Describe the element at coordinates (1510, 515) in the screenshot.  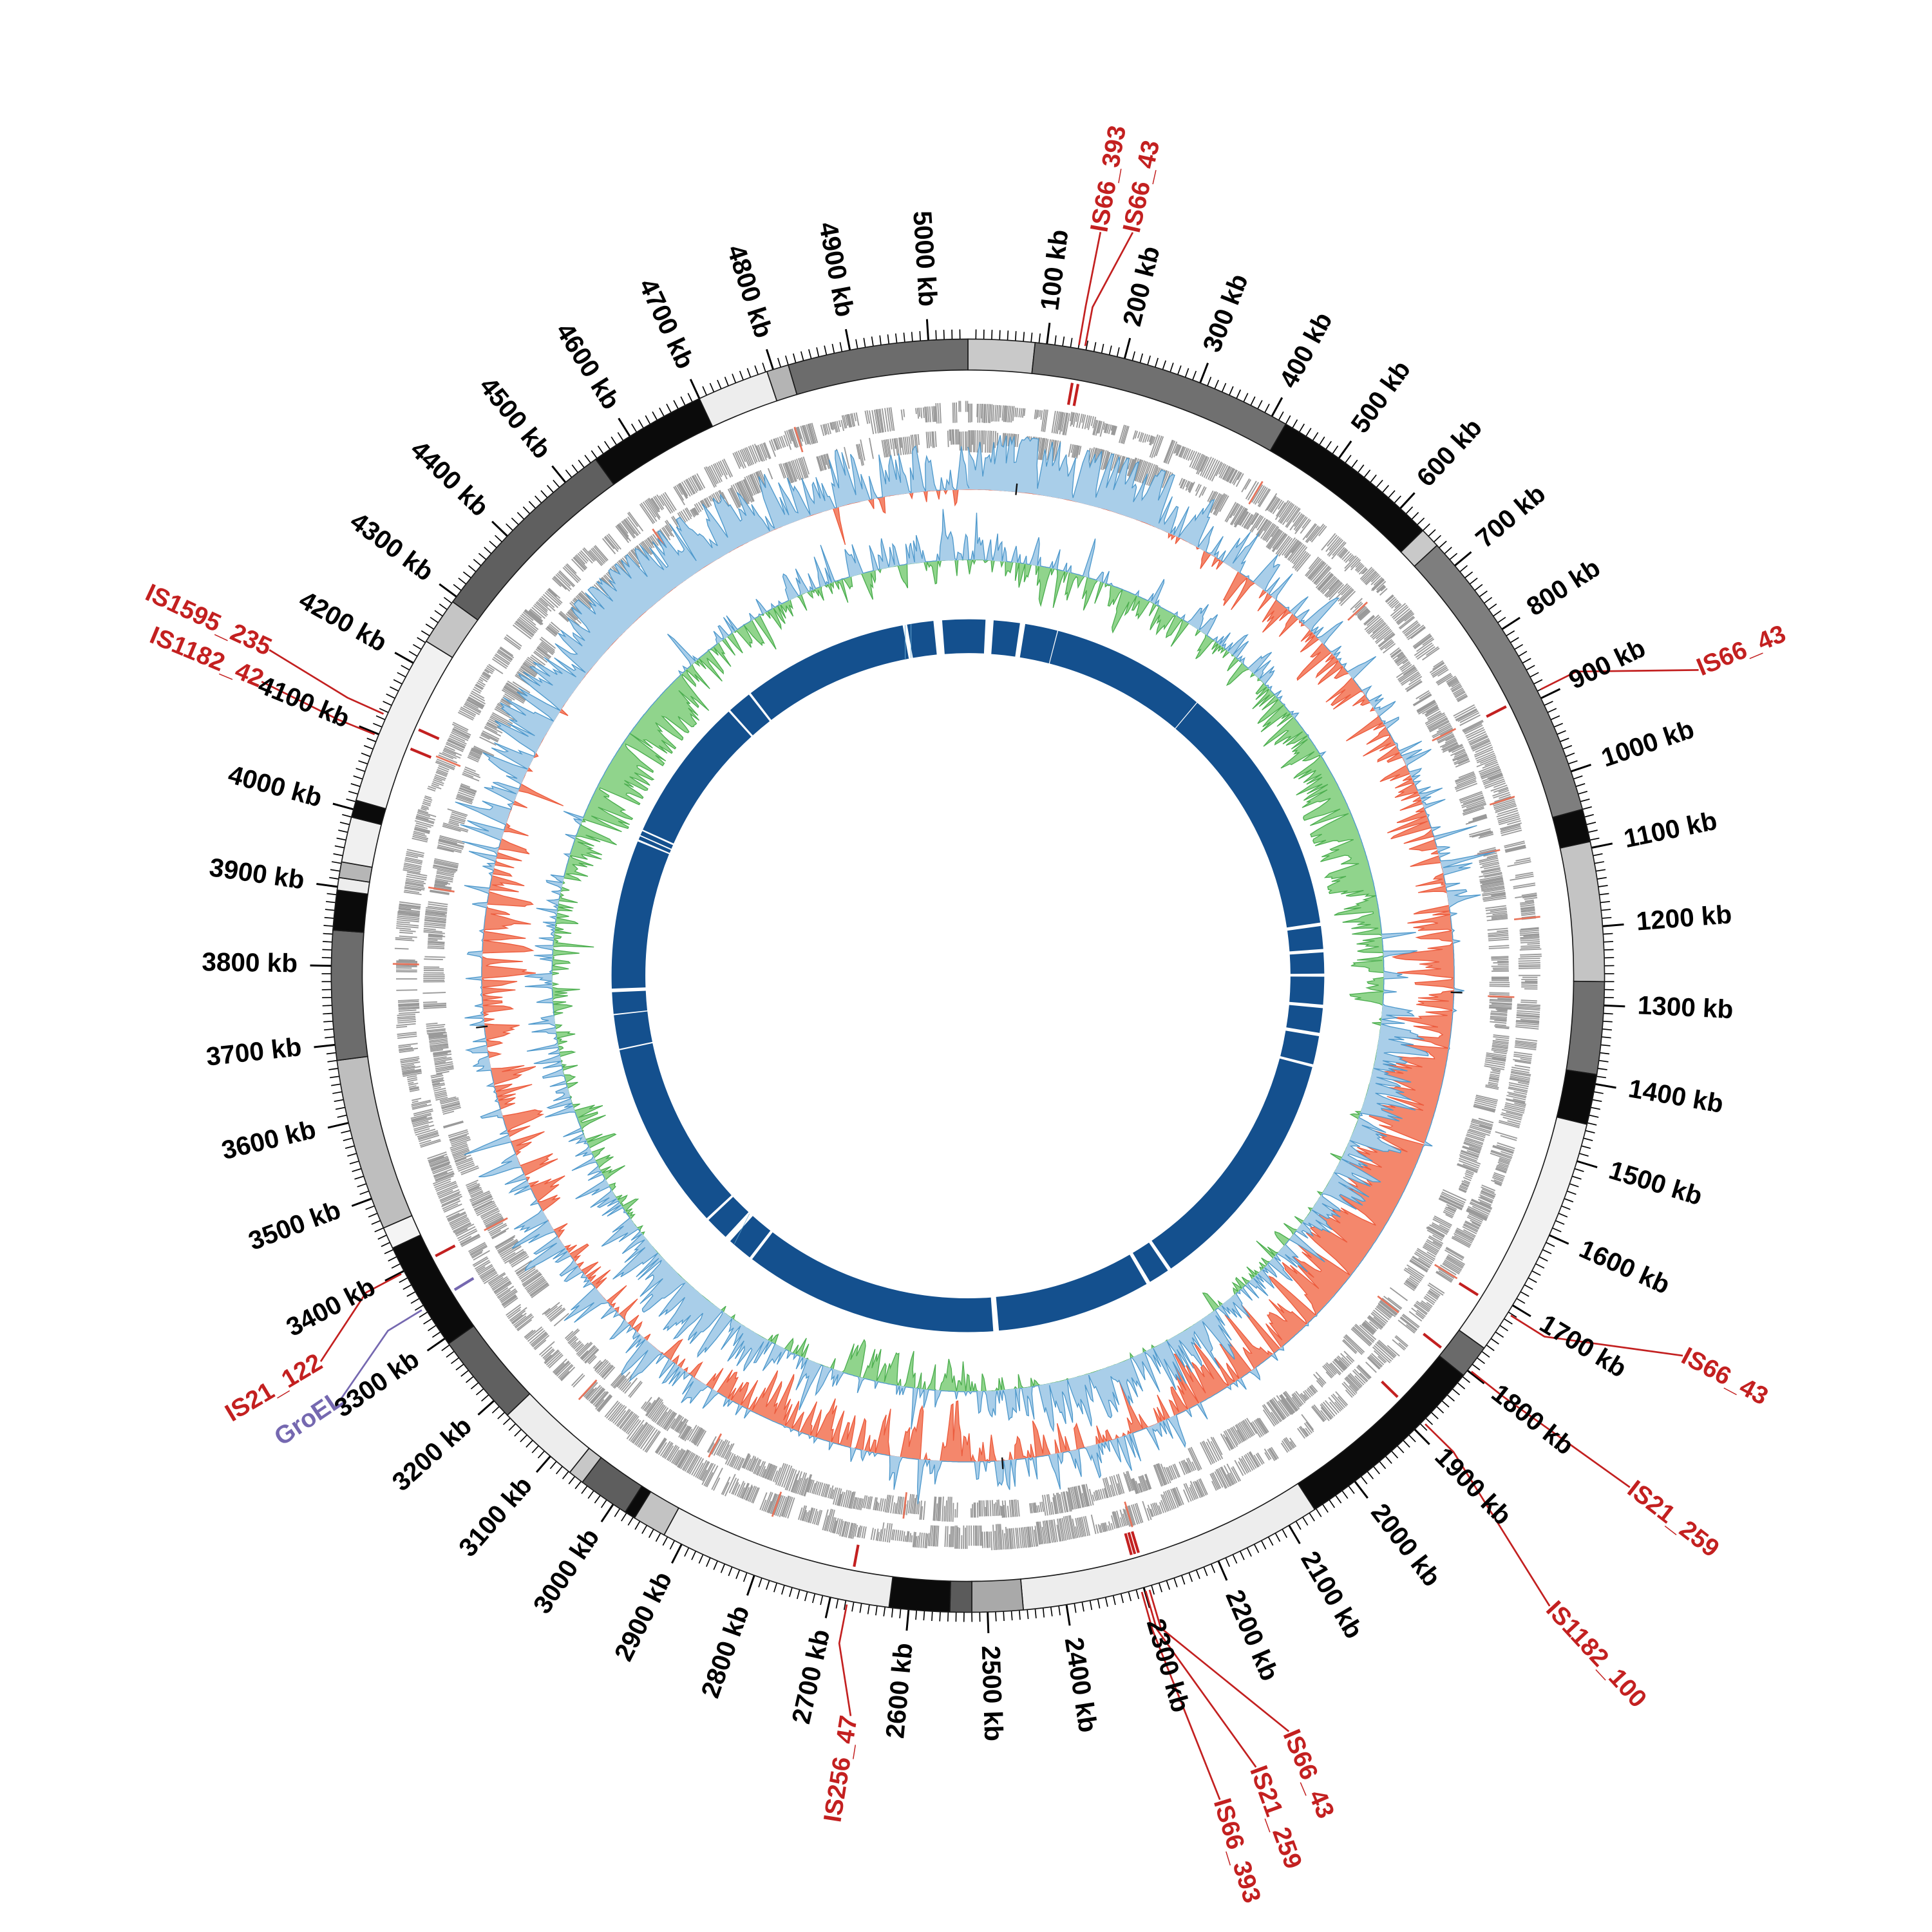
I see `svg-text: 700 kb` at that location.